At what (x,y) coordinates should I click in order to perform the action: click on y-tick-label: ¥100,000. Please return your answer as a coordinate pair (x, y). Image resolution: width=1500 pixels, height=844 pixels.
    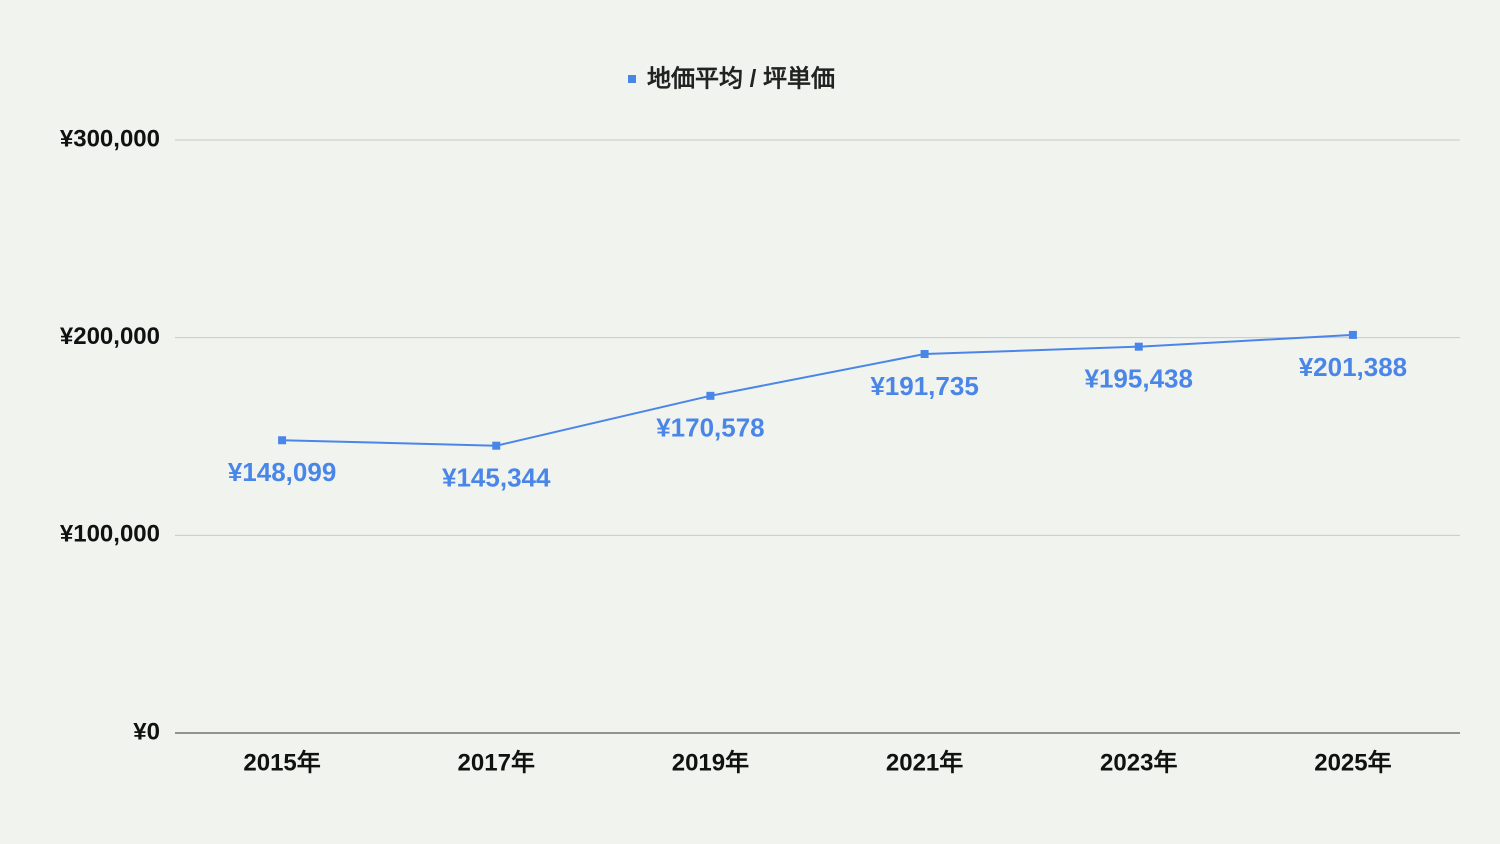
    Looking at the image, I should click on (110, 534).